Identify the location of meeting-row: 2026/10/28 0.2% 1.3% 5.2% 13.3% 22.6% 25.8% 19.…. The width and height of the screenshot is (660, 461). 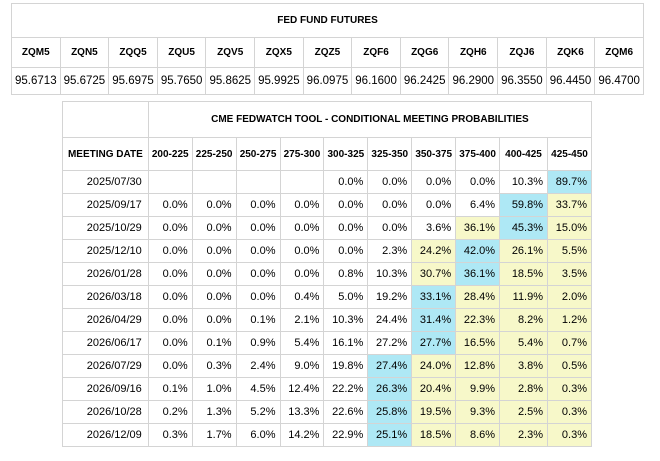
(327, 412).